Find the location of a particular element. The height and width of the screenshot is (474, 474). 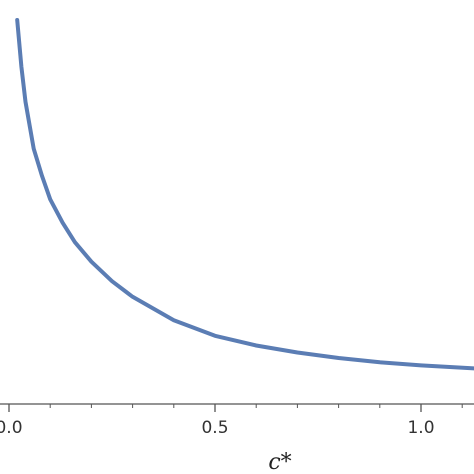

x-tick-label: 1.0 is located at coordinates (420, 428).